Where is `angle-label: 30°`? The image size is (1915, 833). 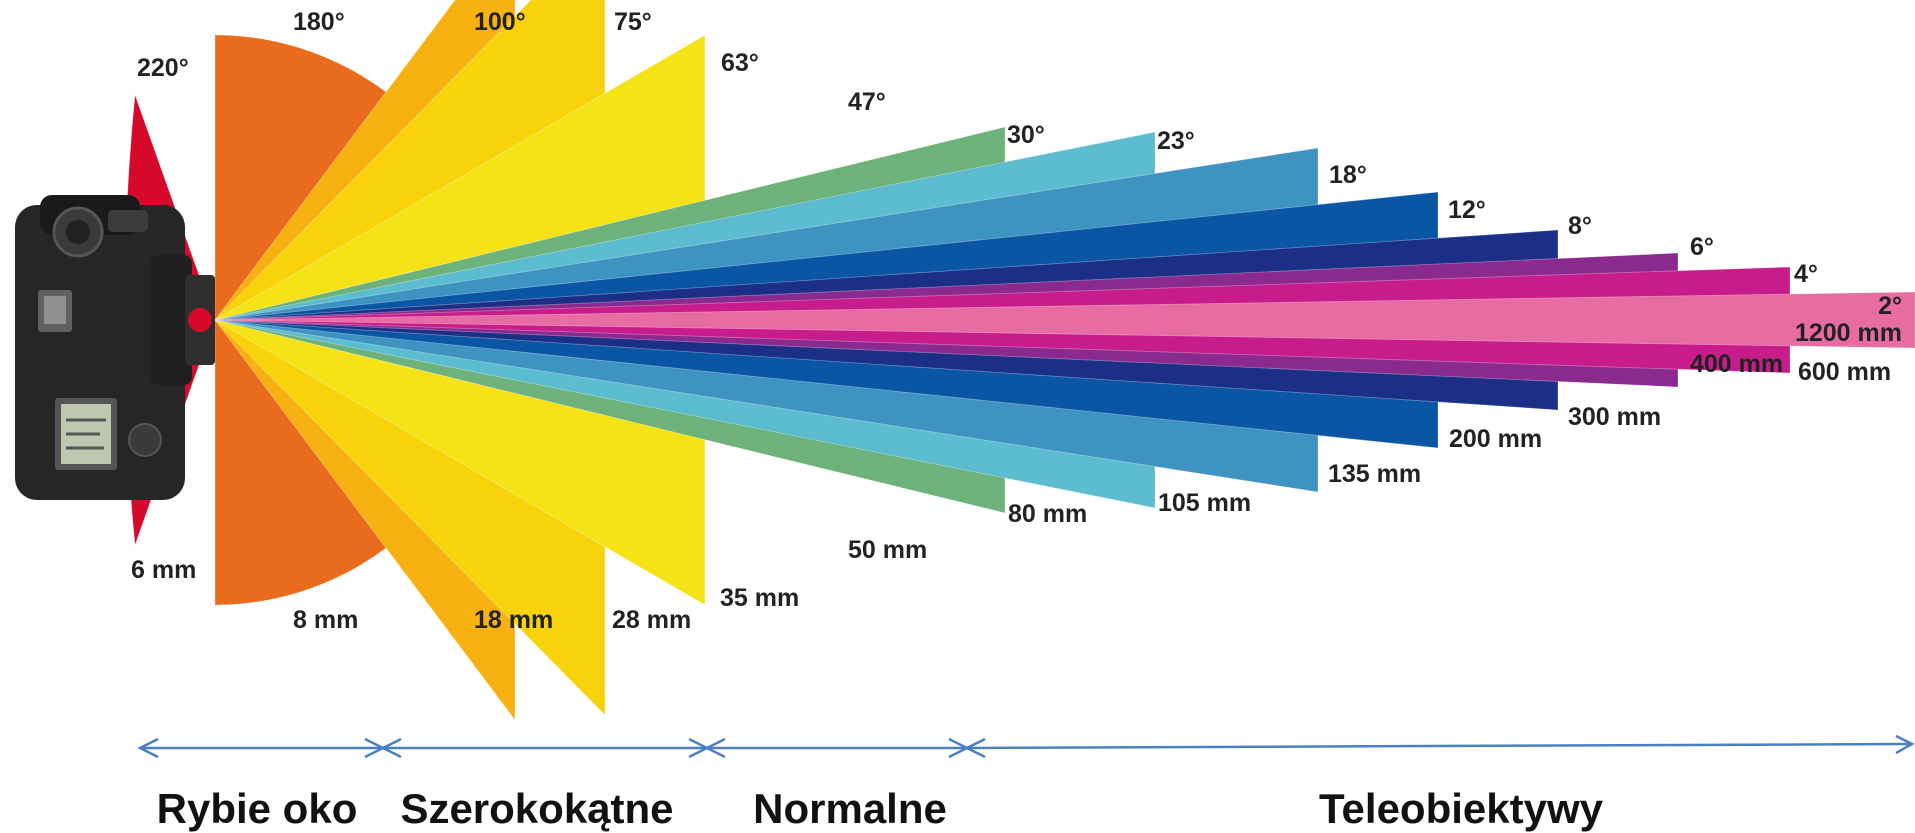 angle-label: 30° is located at coordinates (1026, 135).